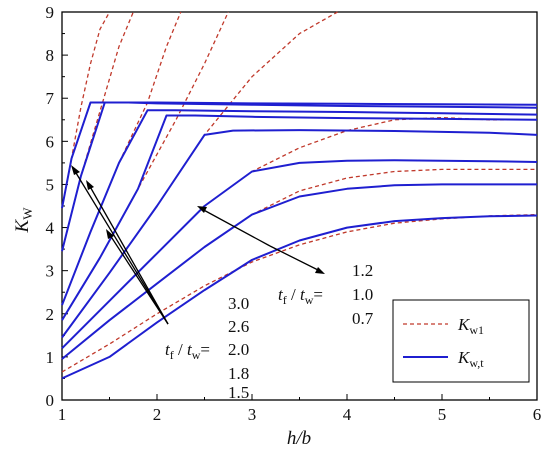 The height and width of the screenshot is (456, 550). What do you see at coordinates (238, 392) in the screenshot?
I see `annotation-left-value-5: 1.5` at bounding box center [238, 392].